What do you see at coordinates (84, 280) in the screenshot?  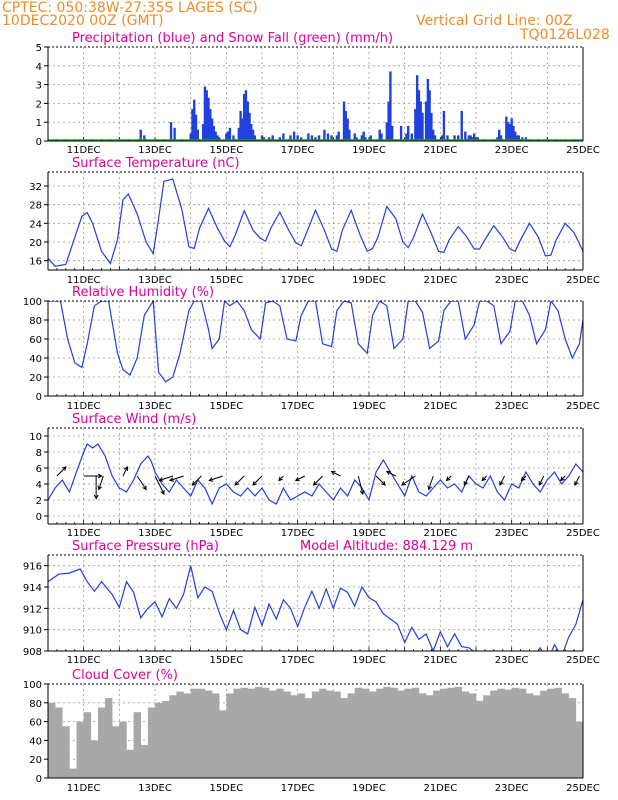 I see `temp-xtick-label: 11DEC` at bounding box center [84, 280].